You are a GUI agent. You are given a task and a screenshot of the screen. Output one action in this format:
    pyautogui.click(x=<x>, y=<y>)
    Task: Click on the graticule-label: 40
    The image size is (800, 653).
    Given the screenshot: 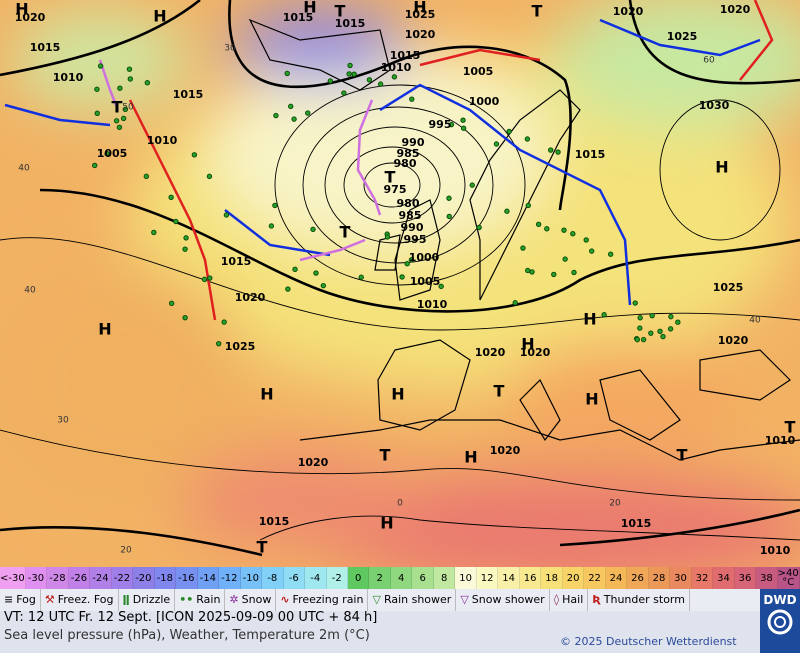 What is the action you would take?
    pyautogui.click(x=755, y=321)
    